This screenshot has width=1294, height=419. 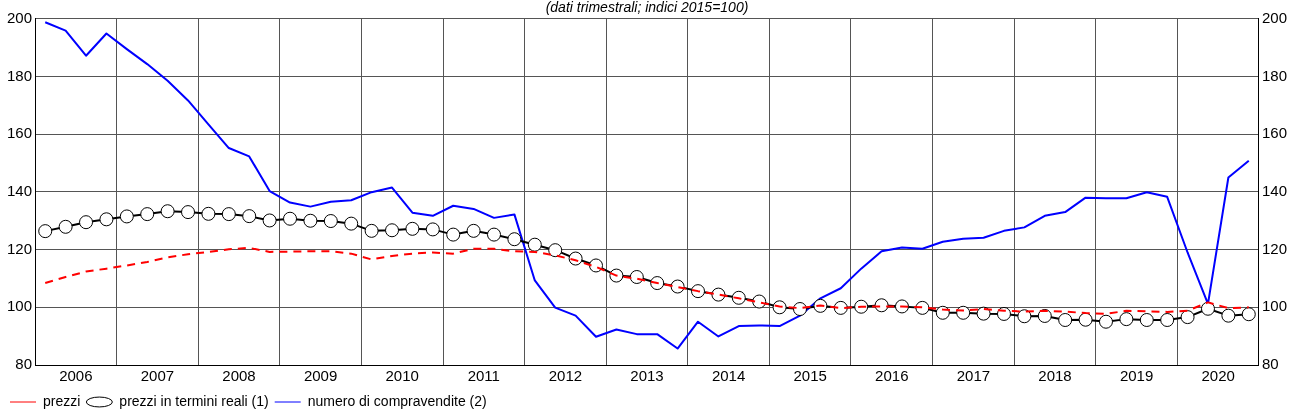 What do you see at coordinates (62, 400) in the screenshot?
I see `legend-label: prezzi` at bounding box center [62, 400].